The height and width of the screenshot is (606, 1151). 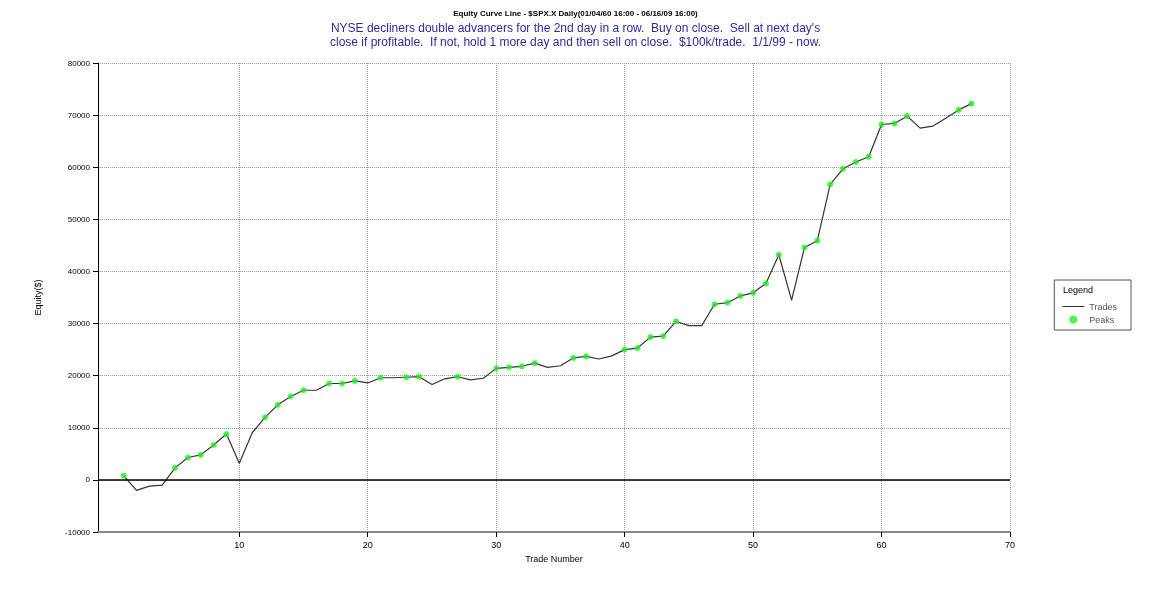 What do you see at coordinates (496, 544) in the screenshot?
I see `x-tick-label: 30` at bounding box center [496, 544].